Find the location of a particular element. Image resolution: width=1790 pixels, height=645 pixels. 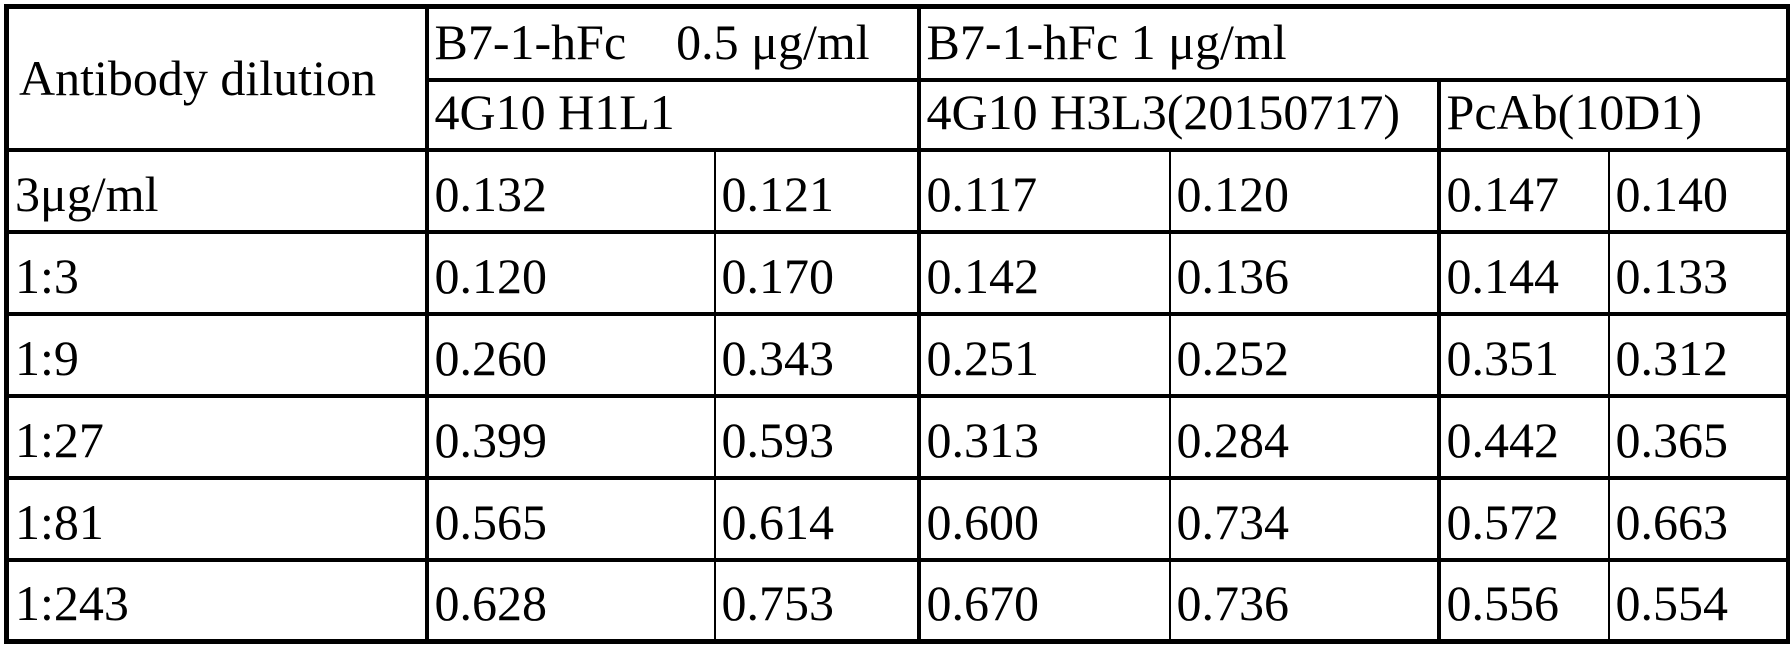

subgroup-header-4g10-h1l1: 4G10 H1L1 is located at coordinates (672, 114).